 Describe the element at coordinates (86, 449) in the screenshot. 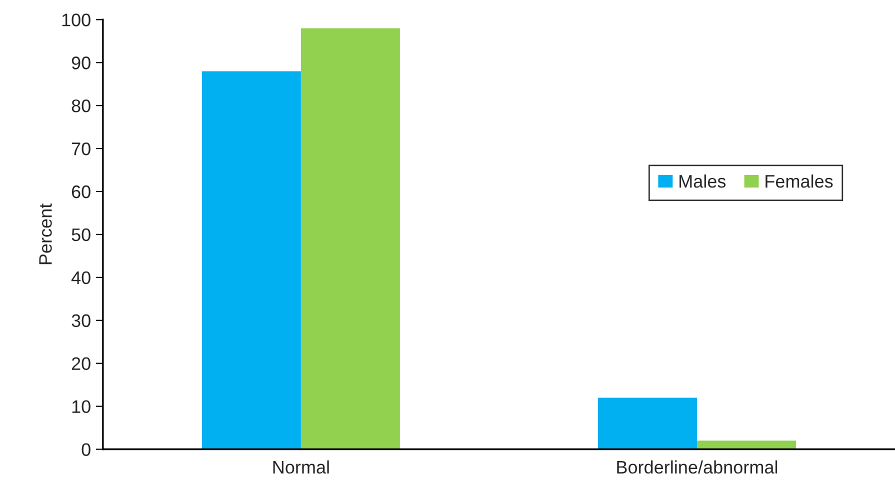

I see `y-tick-label: 0` at that location.